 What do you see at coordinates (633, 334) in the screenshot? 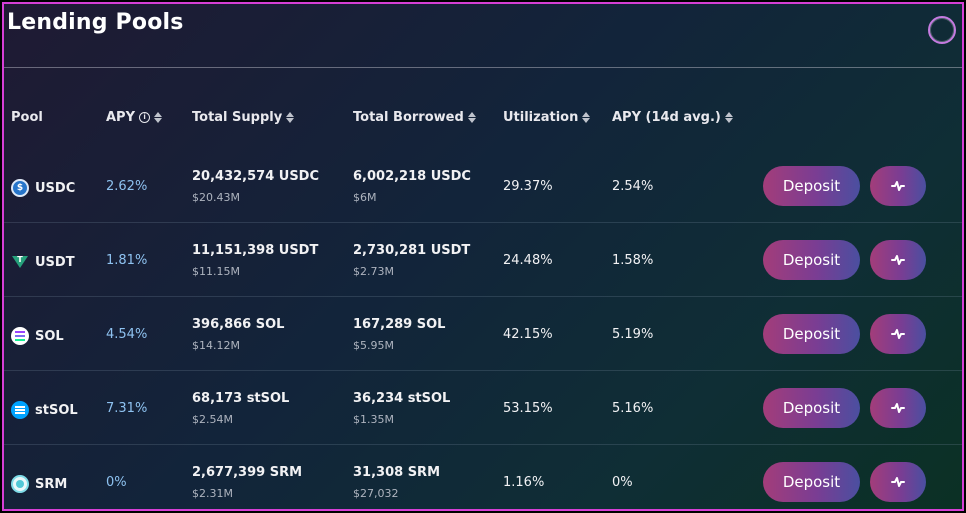
I see `apy-14d-value: 5.19%` at bounding box center [633, 334].